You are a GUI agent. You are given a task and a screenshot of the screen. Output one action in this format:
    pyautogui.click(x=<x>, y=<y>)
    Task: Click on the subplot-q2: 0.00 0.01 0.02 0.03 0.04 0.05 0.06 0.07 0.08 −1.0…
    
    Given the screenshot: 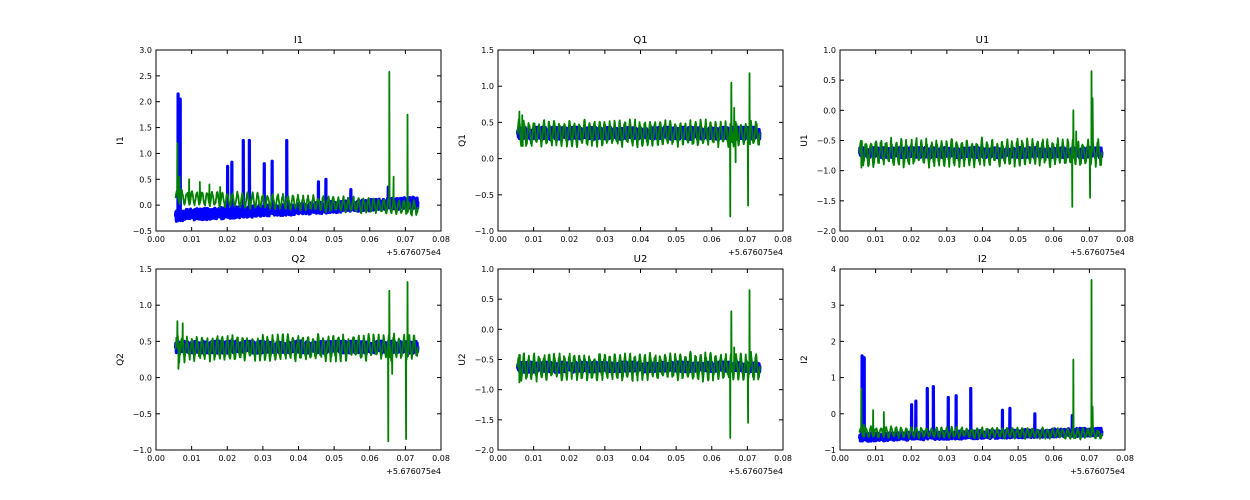 What is the action you would take?
    pyautogui.click(x=283, y=365)
    